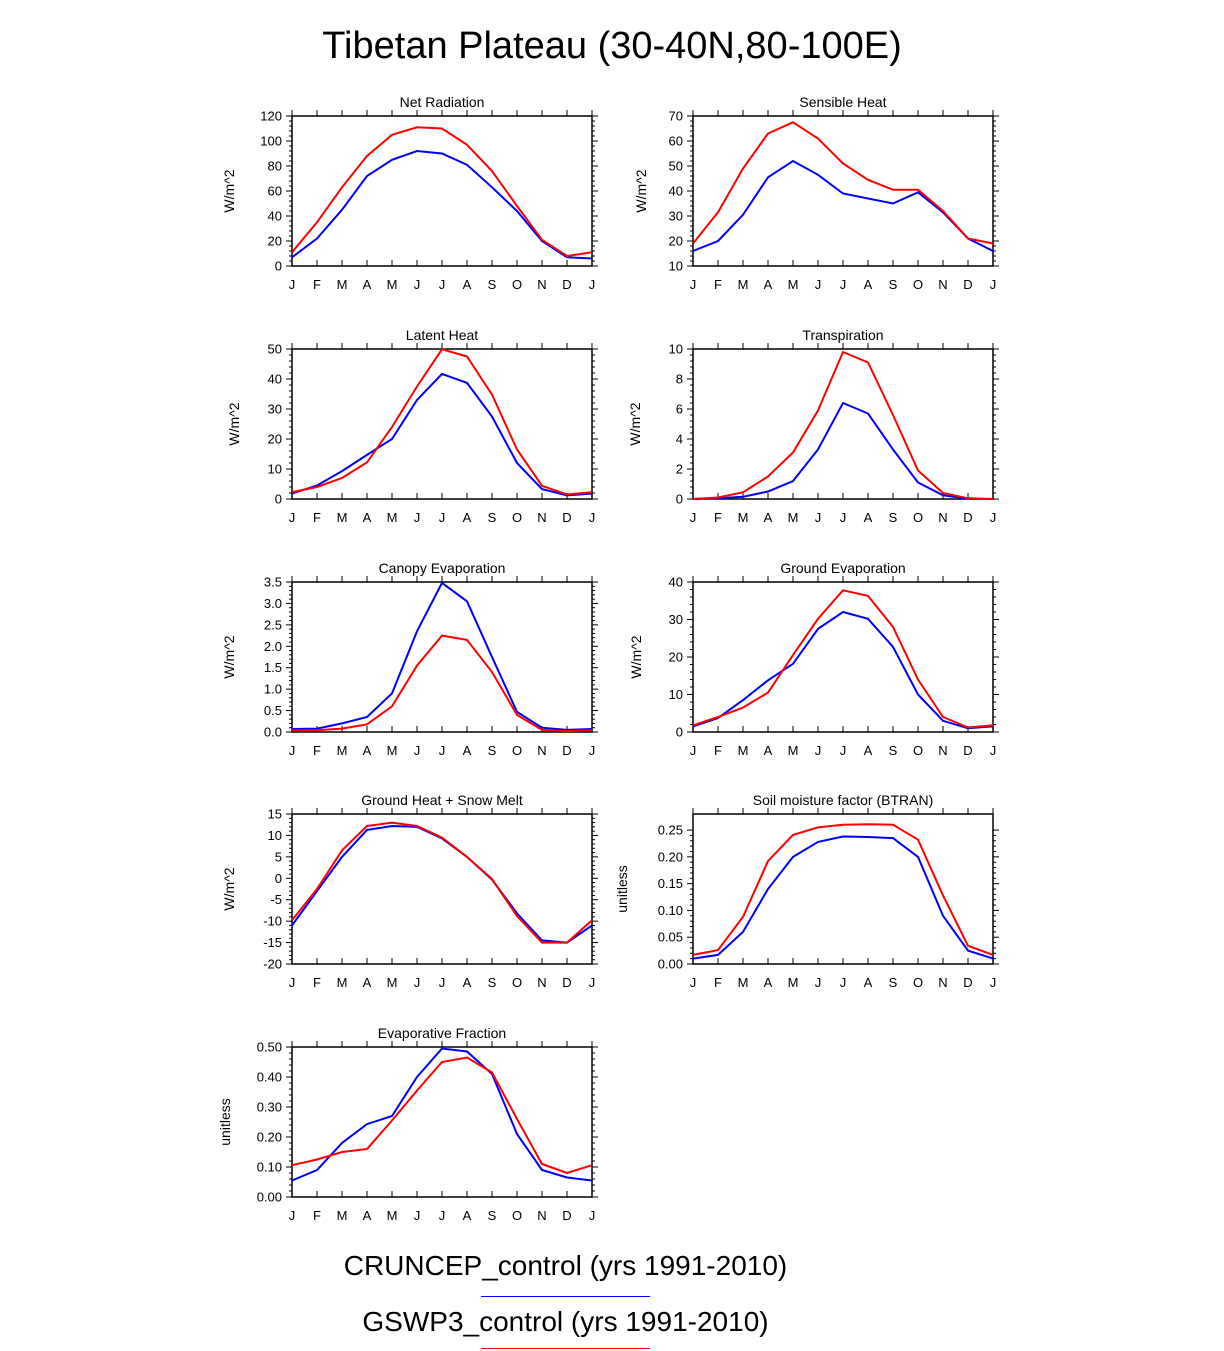 The width and height of the screenshot is (1224, 1351). What do you see at coordinates (676, 141) in the screenshot?
I see `y-tick-label: 60` at bounding box center [676, 141].